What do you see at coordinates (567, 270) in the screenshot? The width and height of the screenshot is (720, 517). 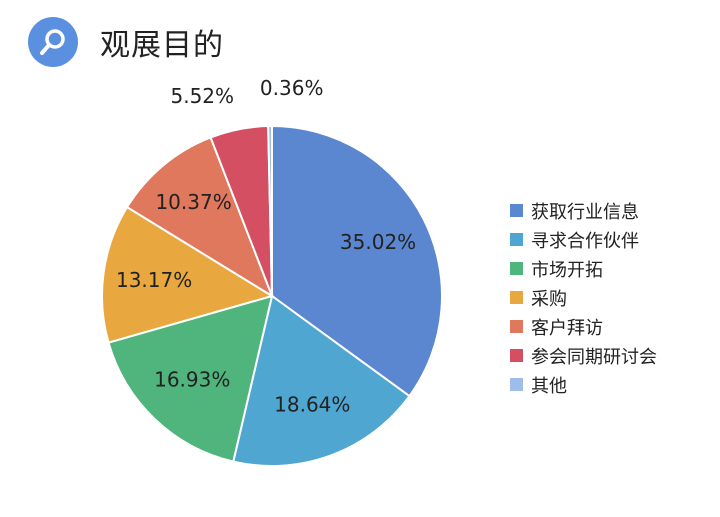 I see `legend-label: 市场开拓` at bounding box center [567, 270].